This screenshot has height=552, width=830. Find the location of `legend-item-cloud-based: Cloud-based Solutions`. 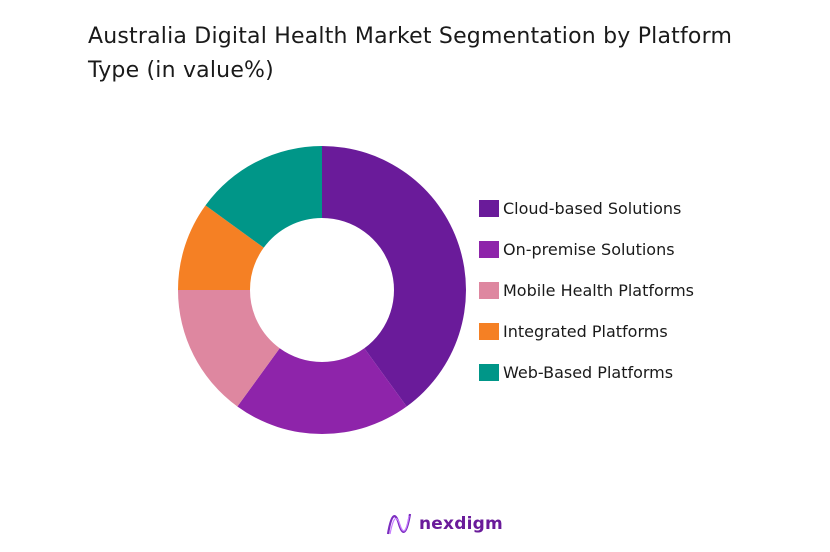

legend-item-cloud-based: Cloud-based Solutions is located at coordinates (586, 208).